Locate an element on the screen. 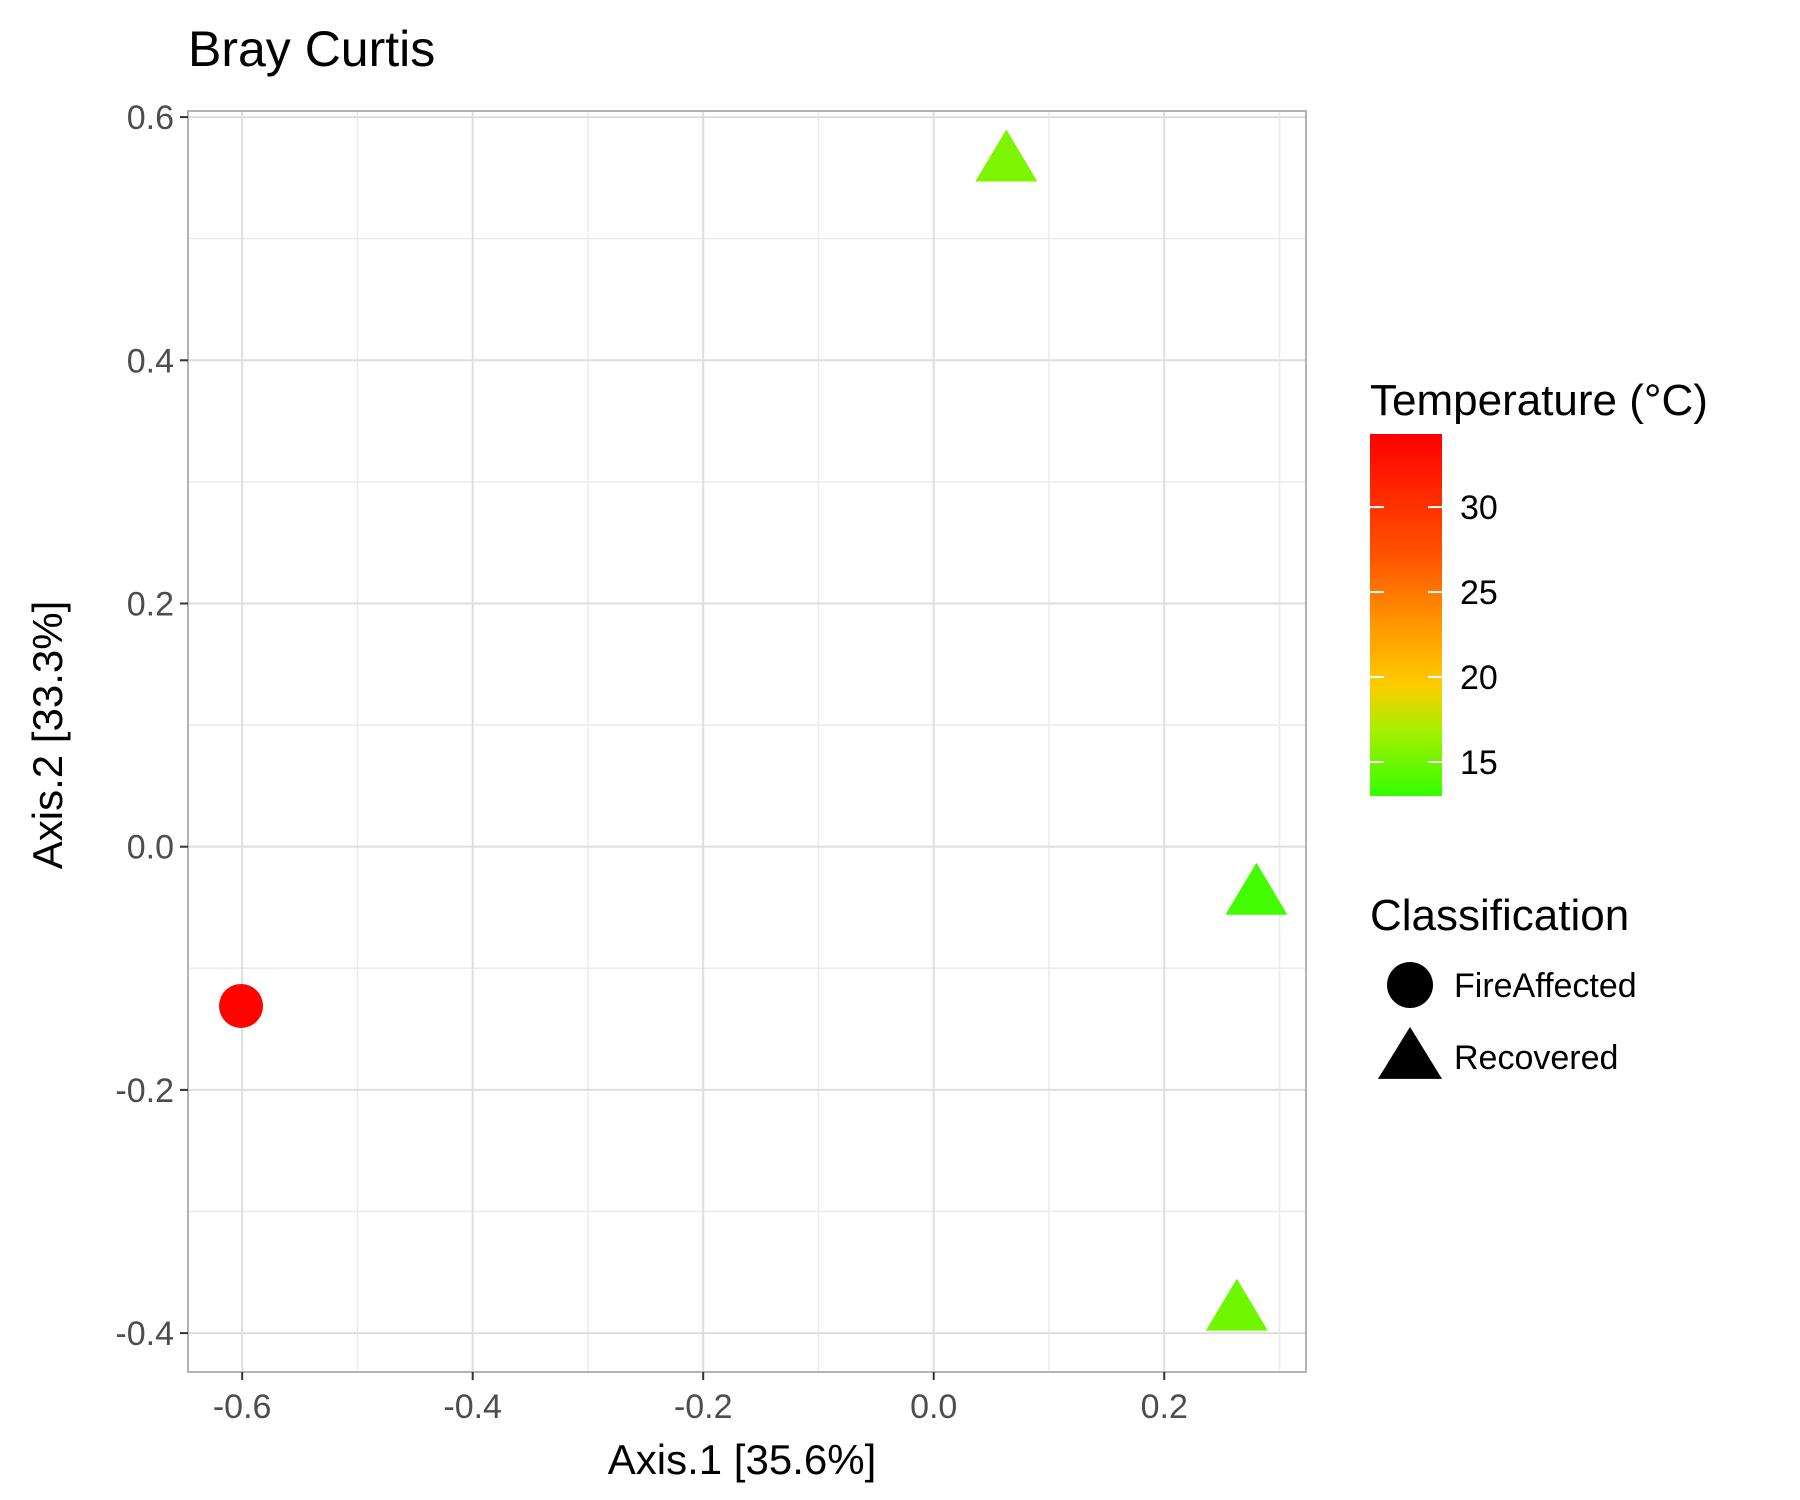  shape-legend-title: Classification is located at coordinates (1499, 915).